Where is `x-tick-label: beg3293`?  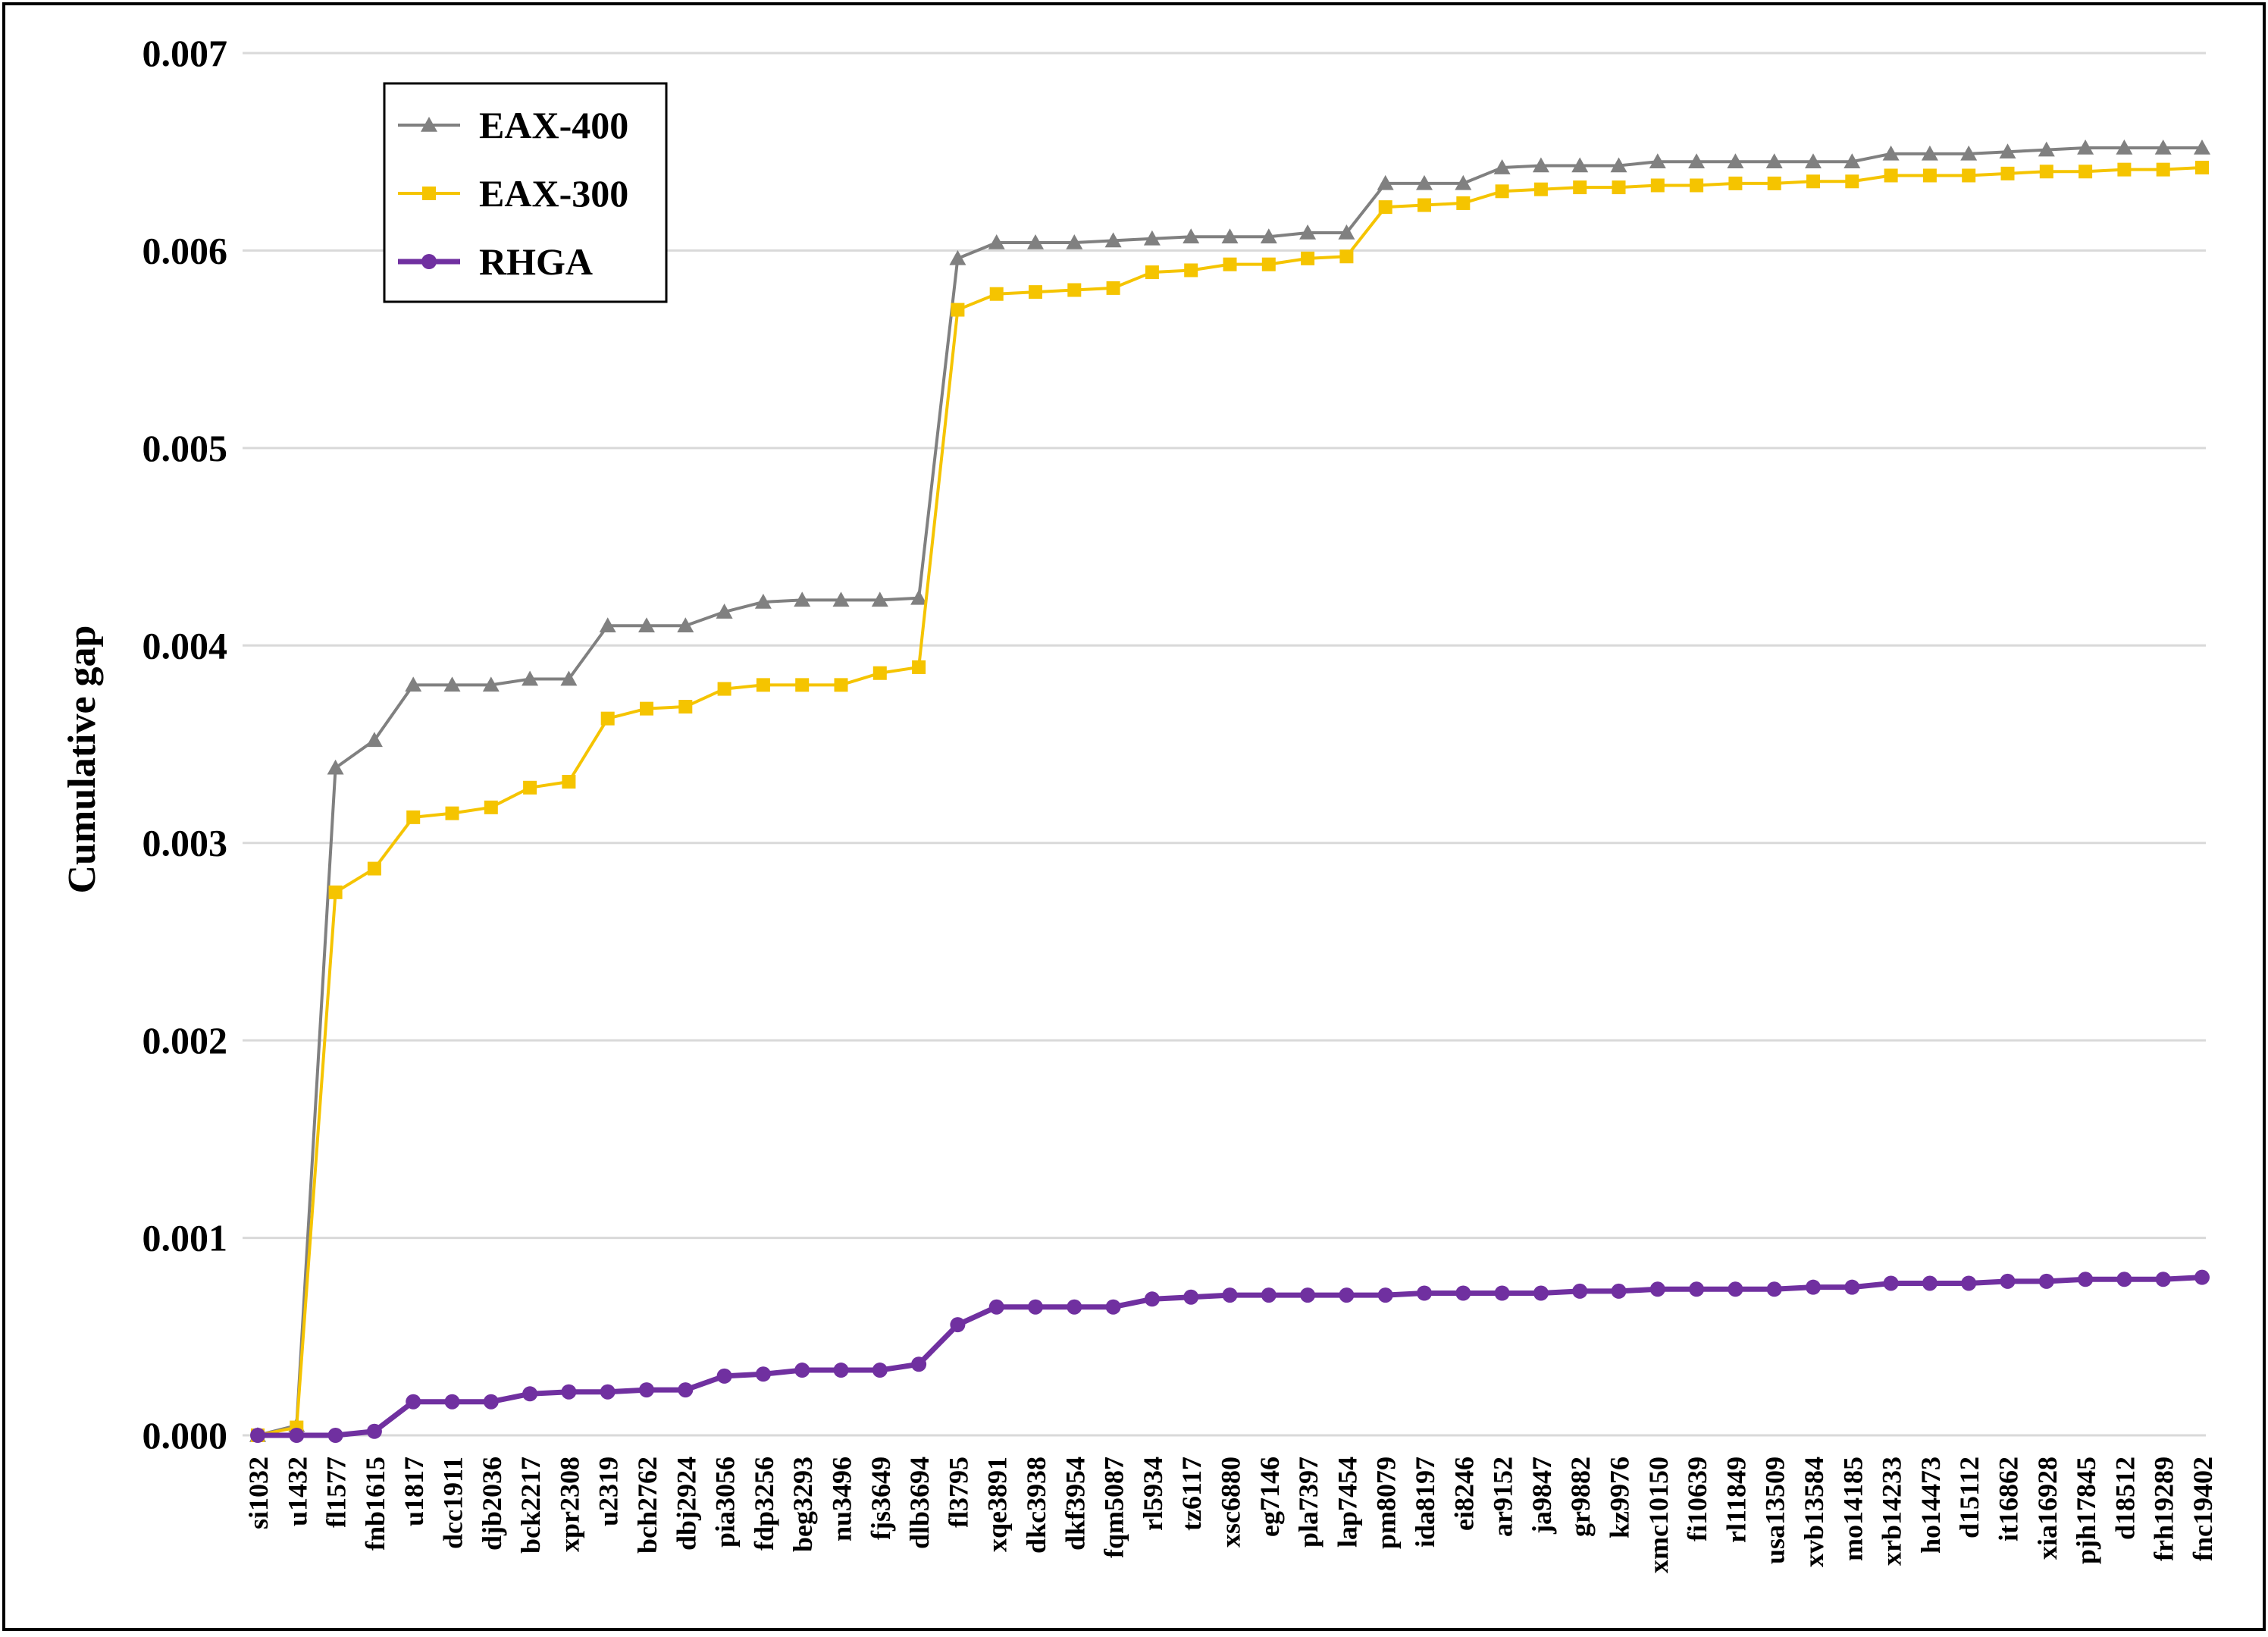
x-tick-label: beg3293 is located at coordinates (803, 1505).